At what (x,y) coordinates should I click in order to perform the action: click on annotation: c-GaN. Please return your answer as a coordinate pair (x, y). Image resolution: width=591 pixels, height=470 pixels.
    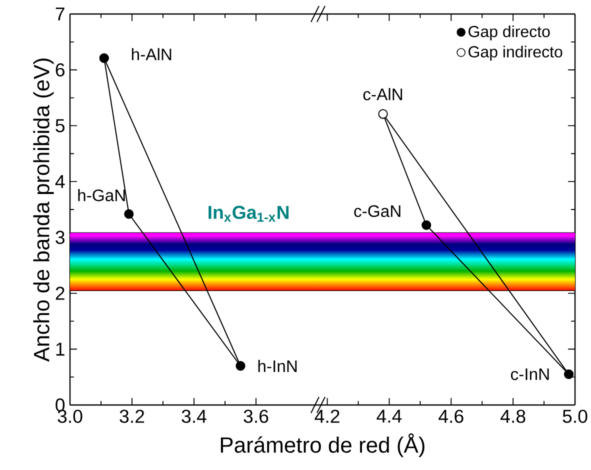
    Looking at the image, I should click on (377, 211).